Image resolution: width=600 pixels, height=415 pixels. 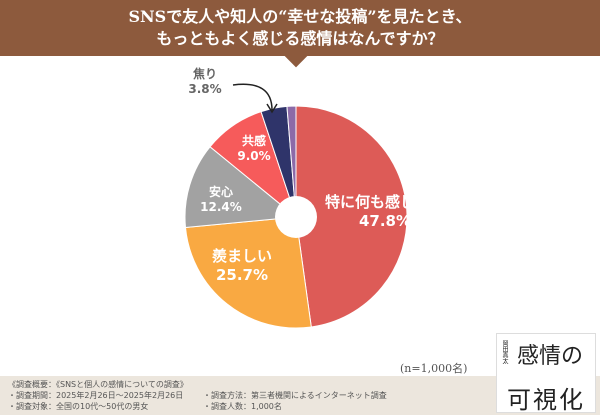 What do you see at coordinates (254, 140) in the screenshot?
I see `label-empathy: 共感` at bounding box center [254, 140].